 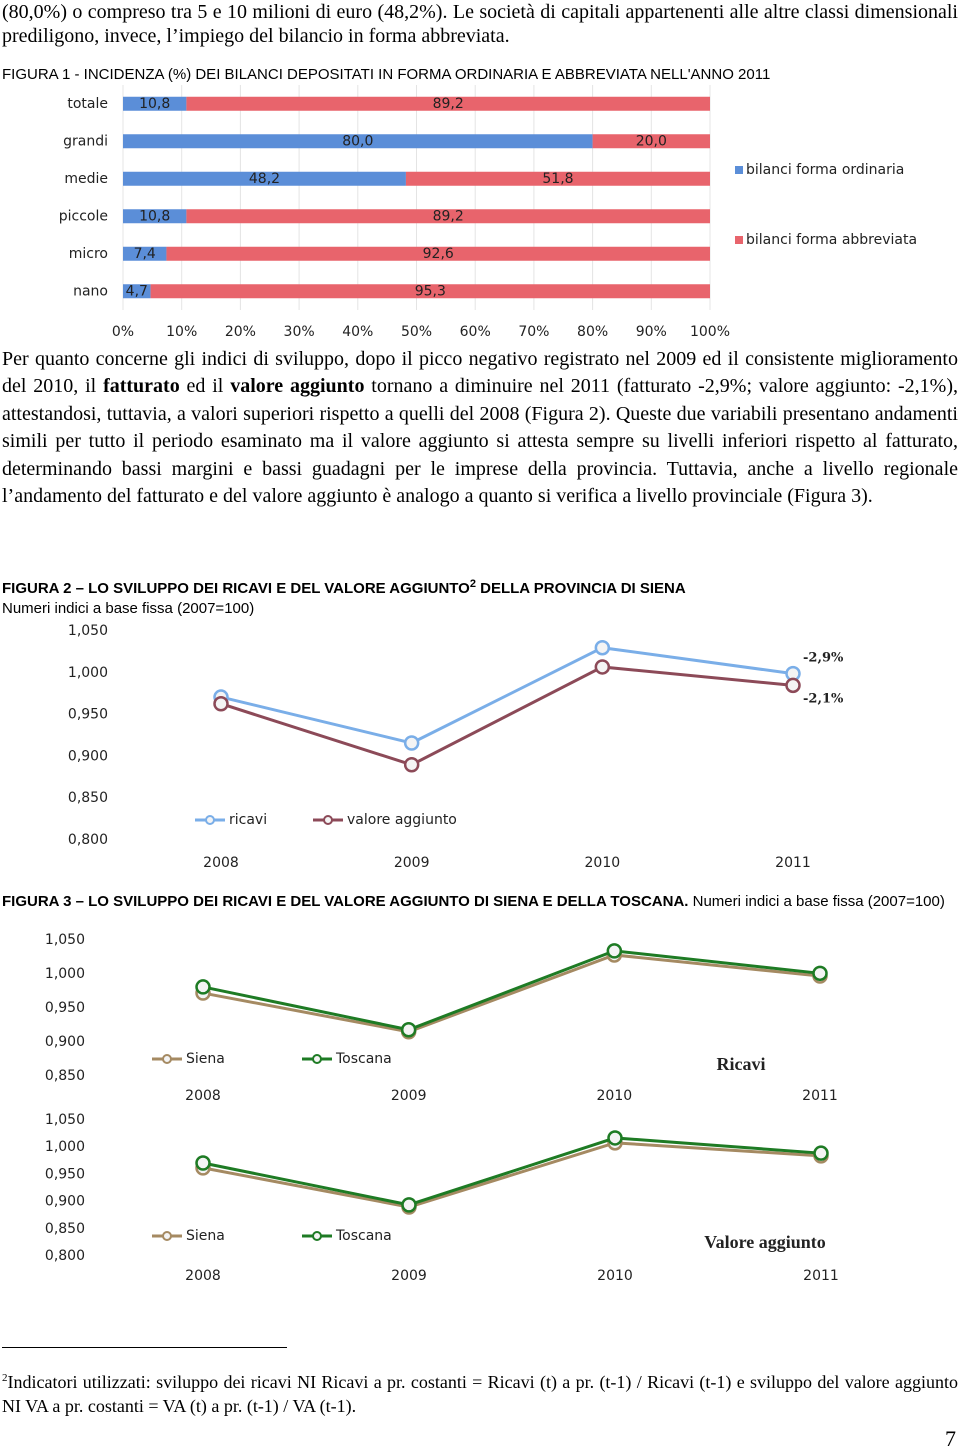 I want to click on x-tick-label: 0%, so click(x=123, y=332).